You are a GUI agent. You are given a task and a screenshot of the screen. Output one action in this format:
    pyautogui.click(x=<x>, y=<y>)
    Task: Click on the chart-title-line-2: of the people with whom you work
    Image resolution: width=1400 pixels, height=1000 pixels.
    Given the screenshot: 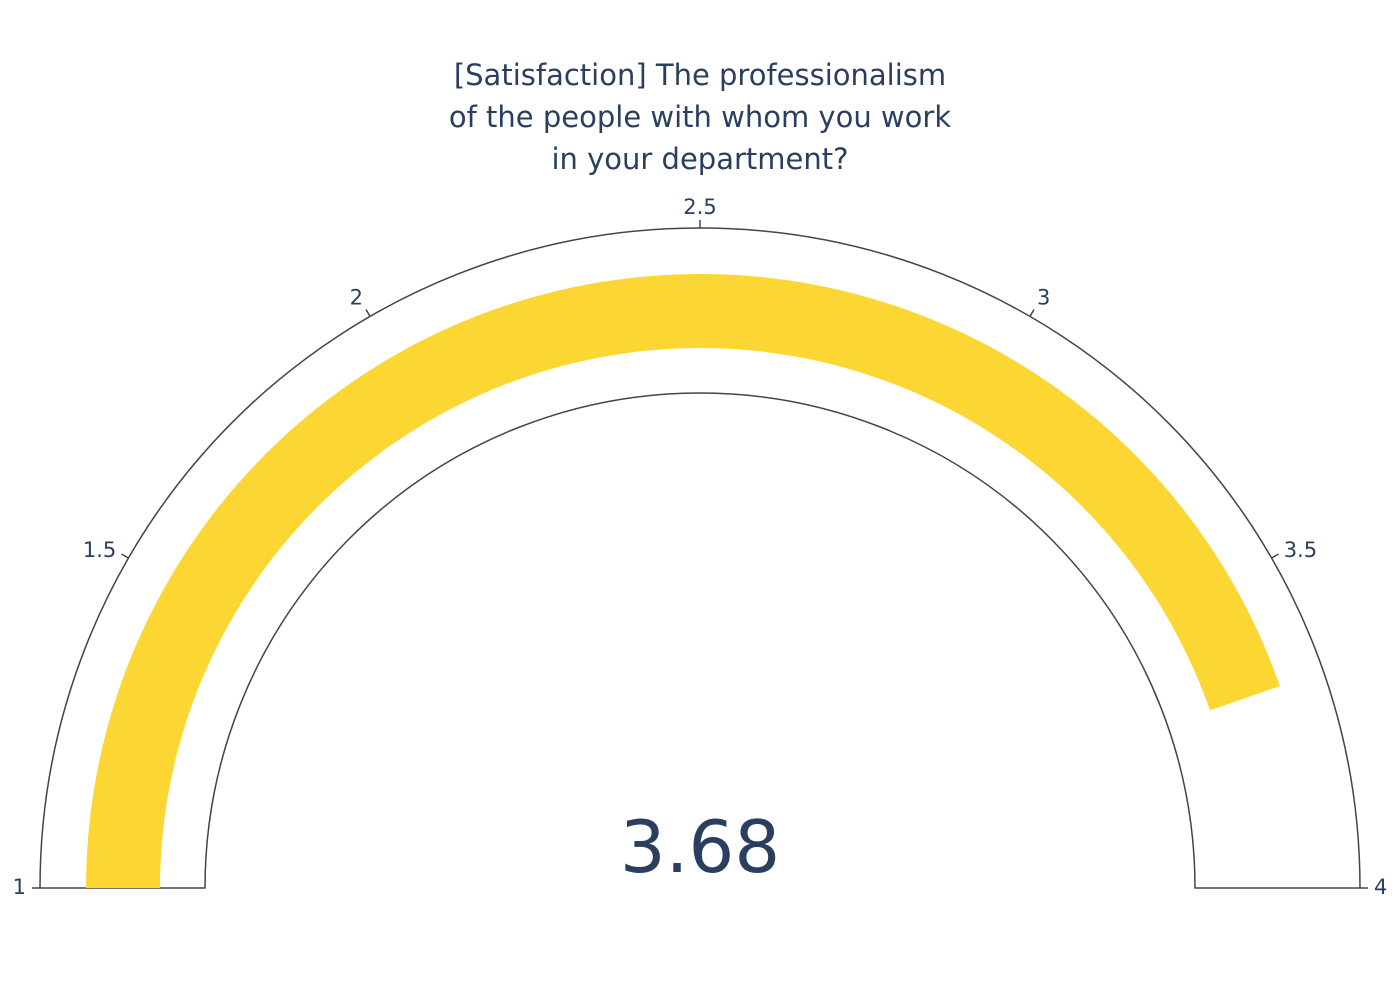 What is the action you would take?
    pyautogui.click(x=700, y=117)
    